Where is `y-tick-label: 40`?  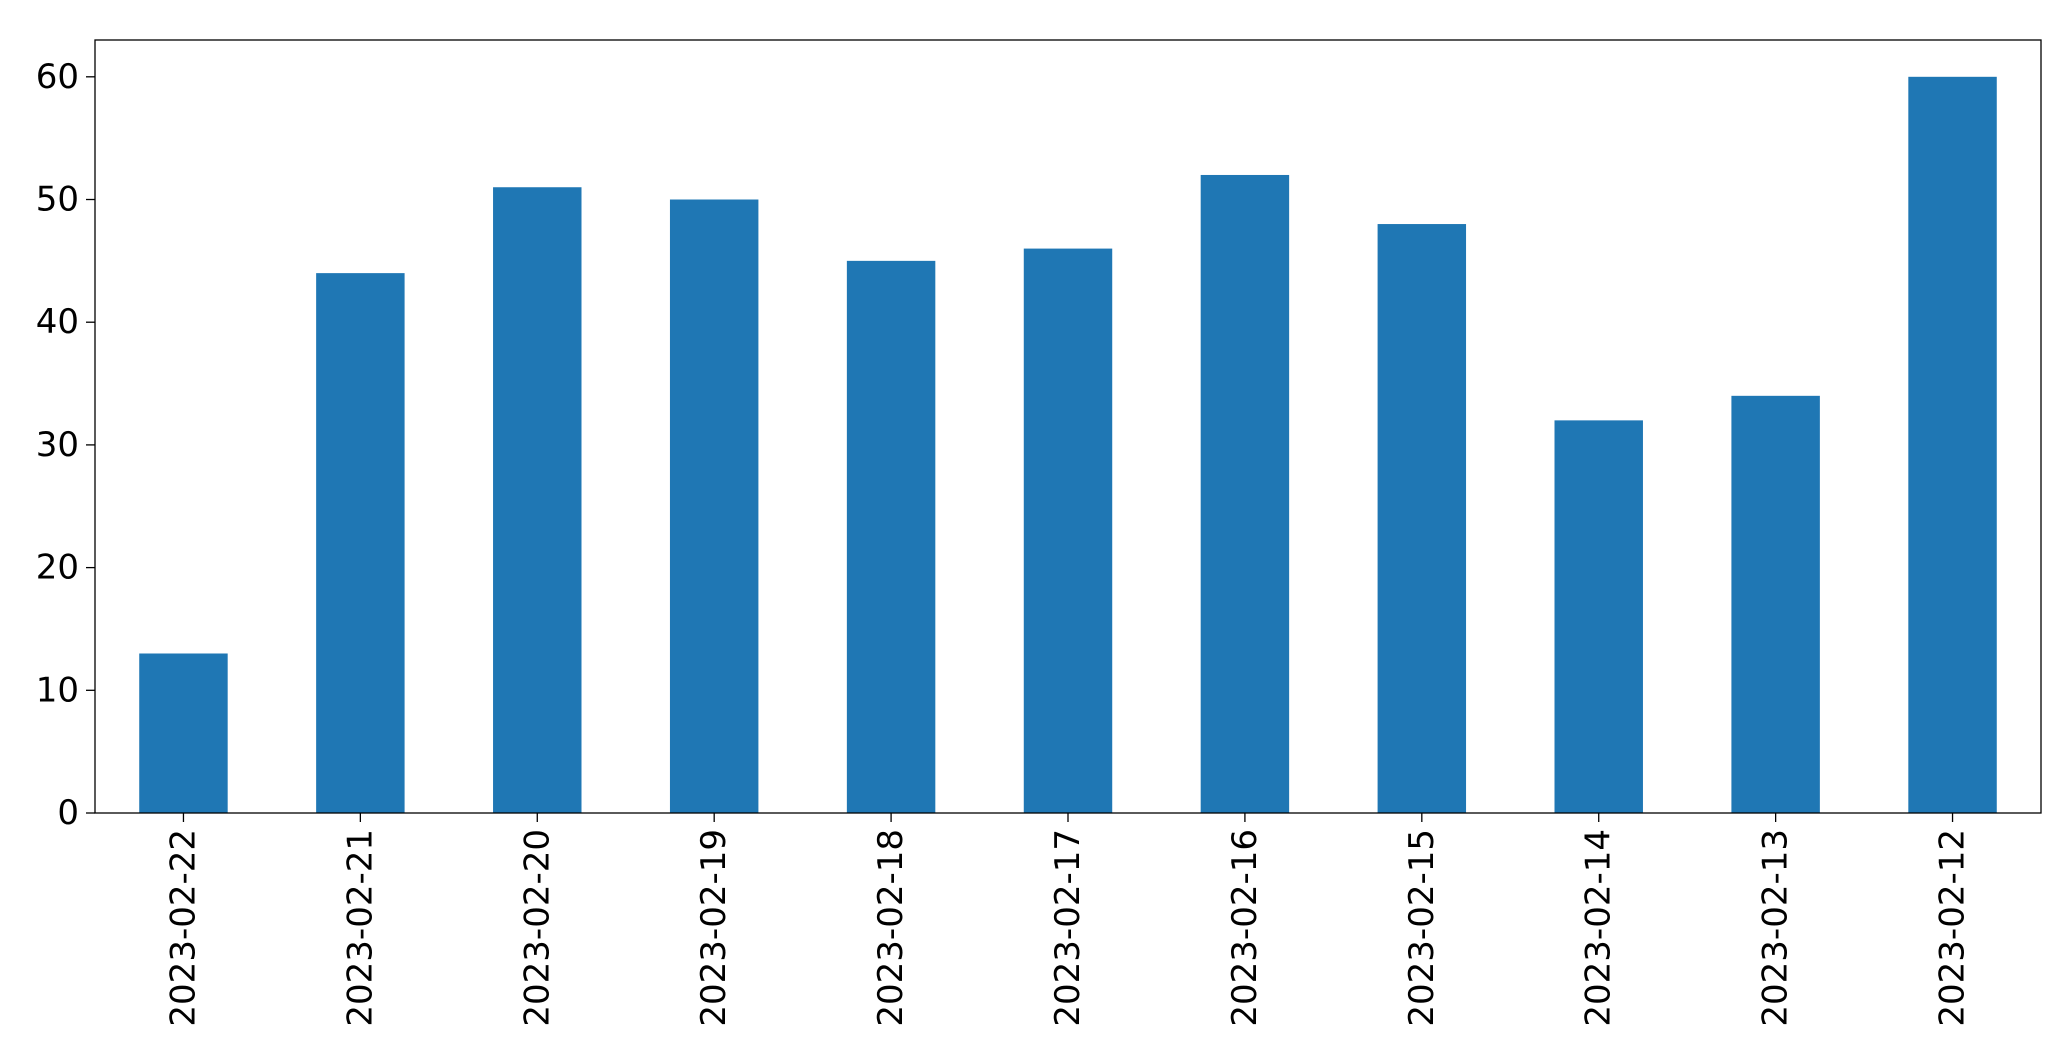
y-tick-label: 40 is located at coordinates (57, 322).